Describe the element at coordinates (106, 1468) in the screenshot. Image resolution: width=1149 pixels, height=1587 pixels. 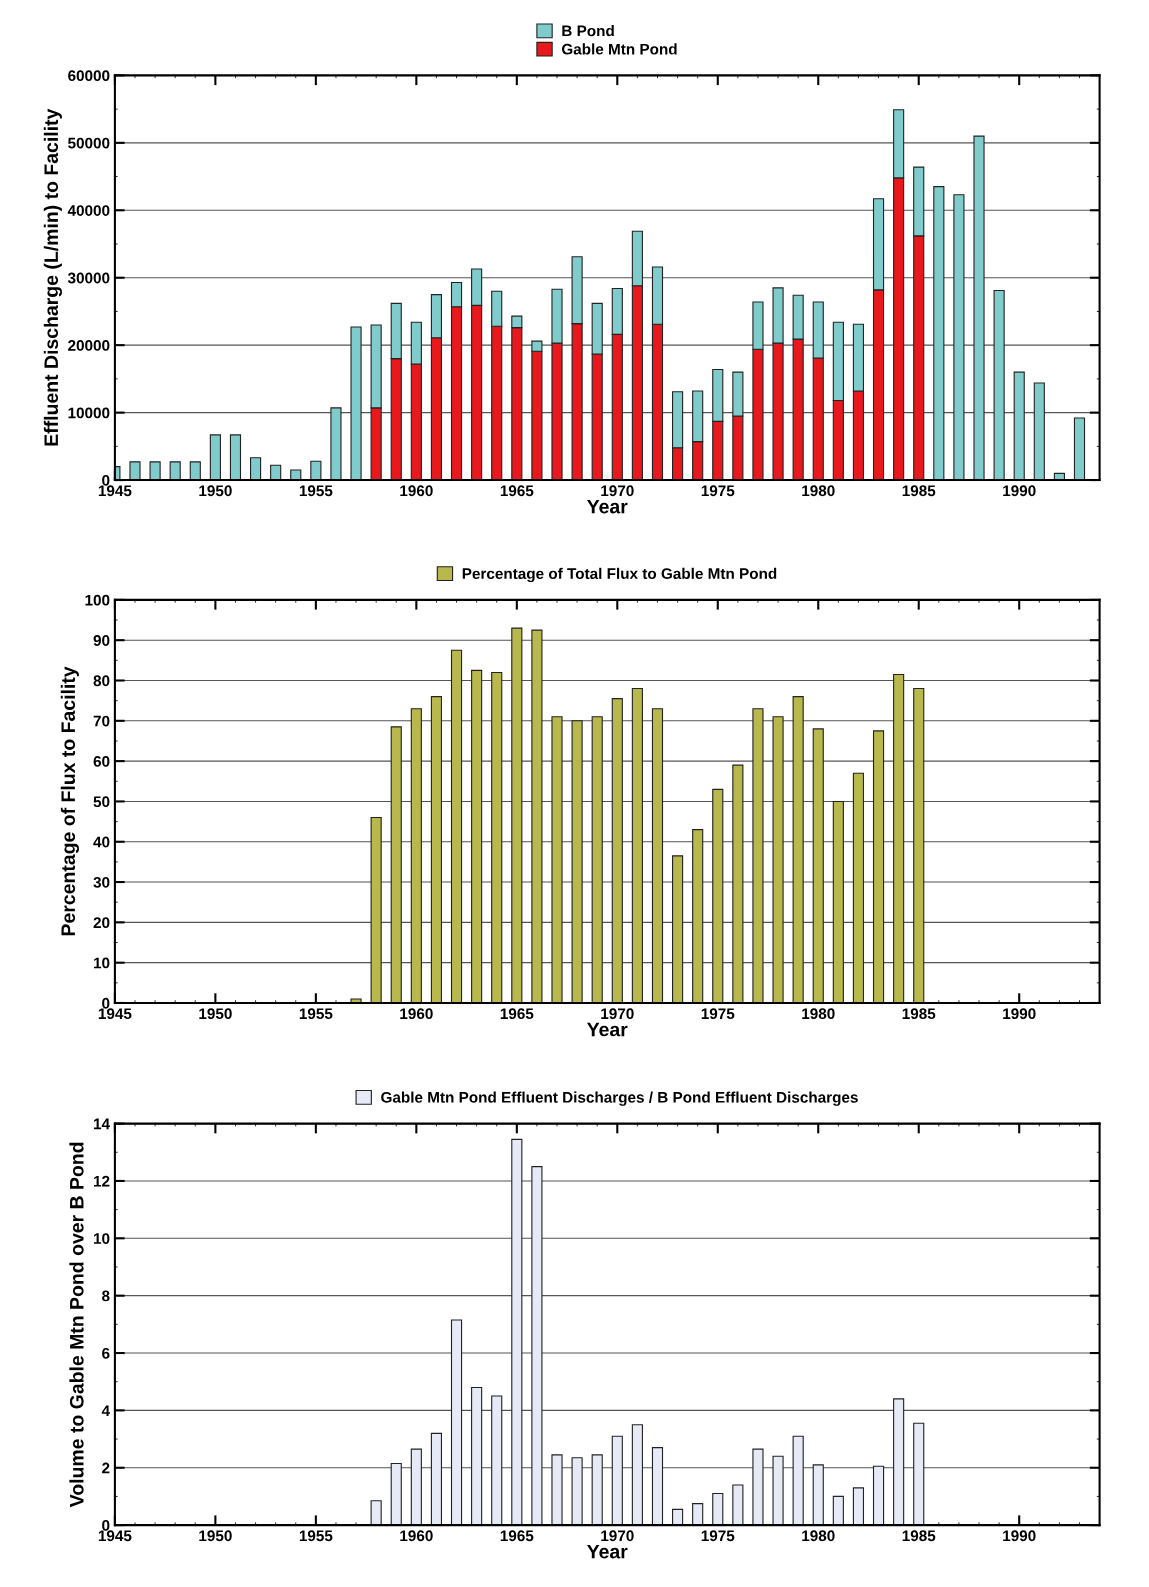
I see `y-tick-label: 2` at that location.